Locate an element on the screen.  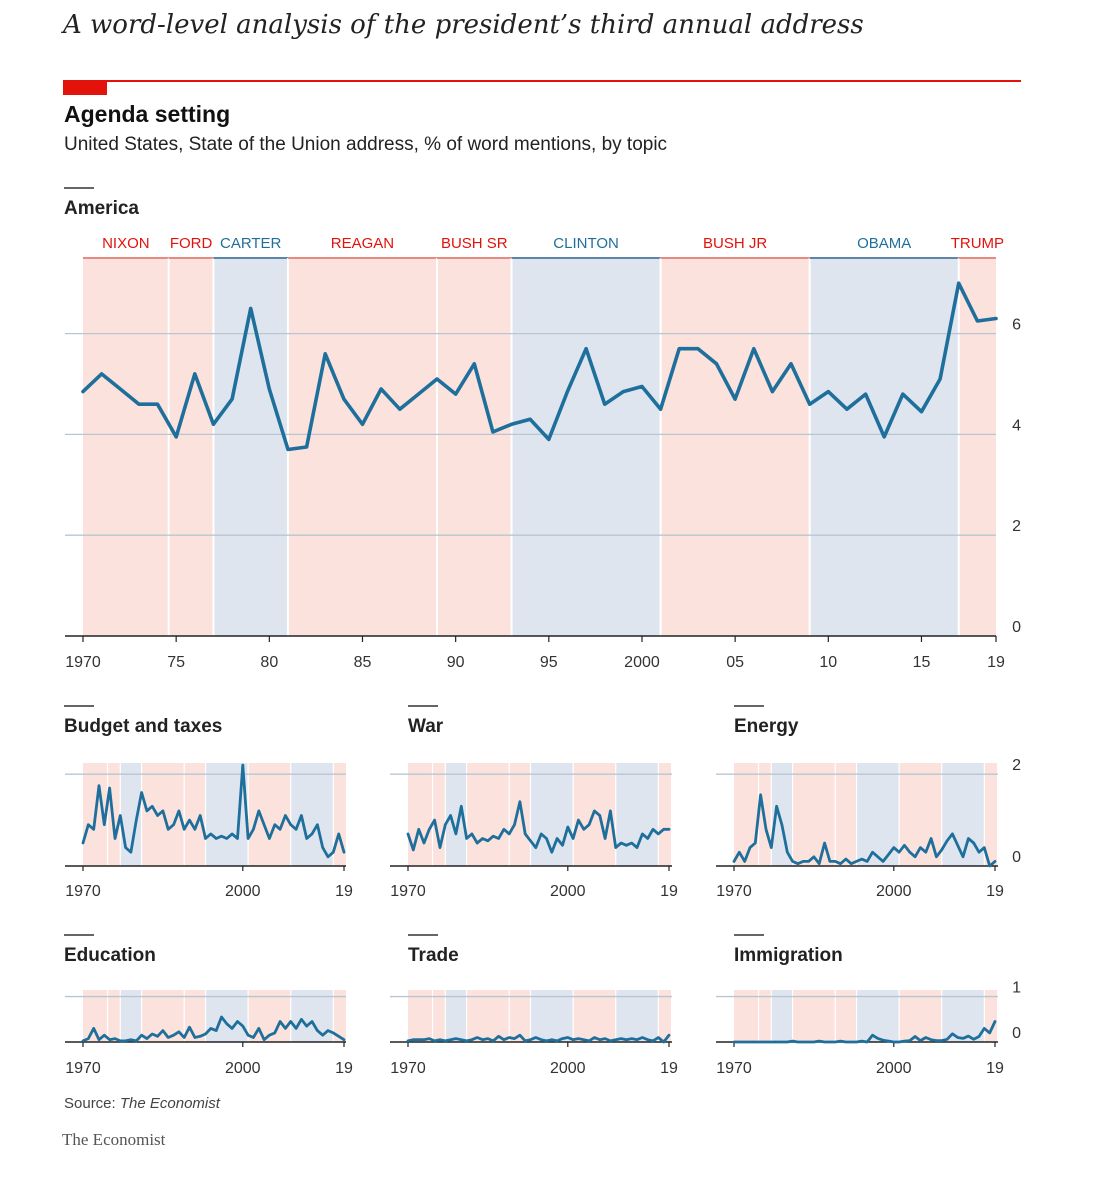
x-tick-label: 10 is located at coordinates (828, 662).